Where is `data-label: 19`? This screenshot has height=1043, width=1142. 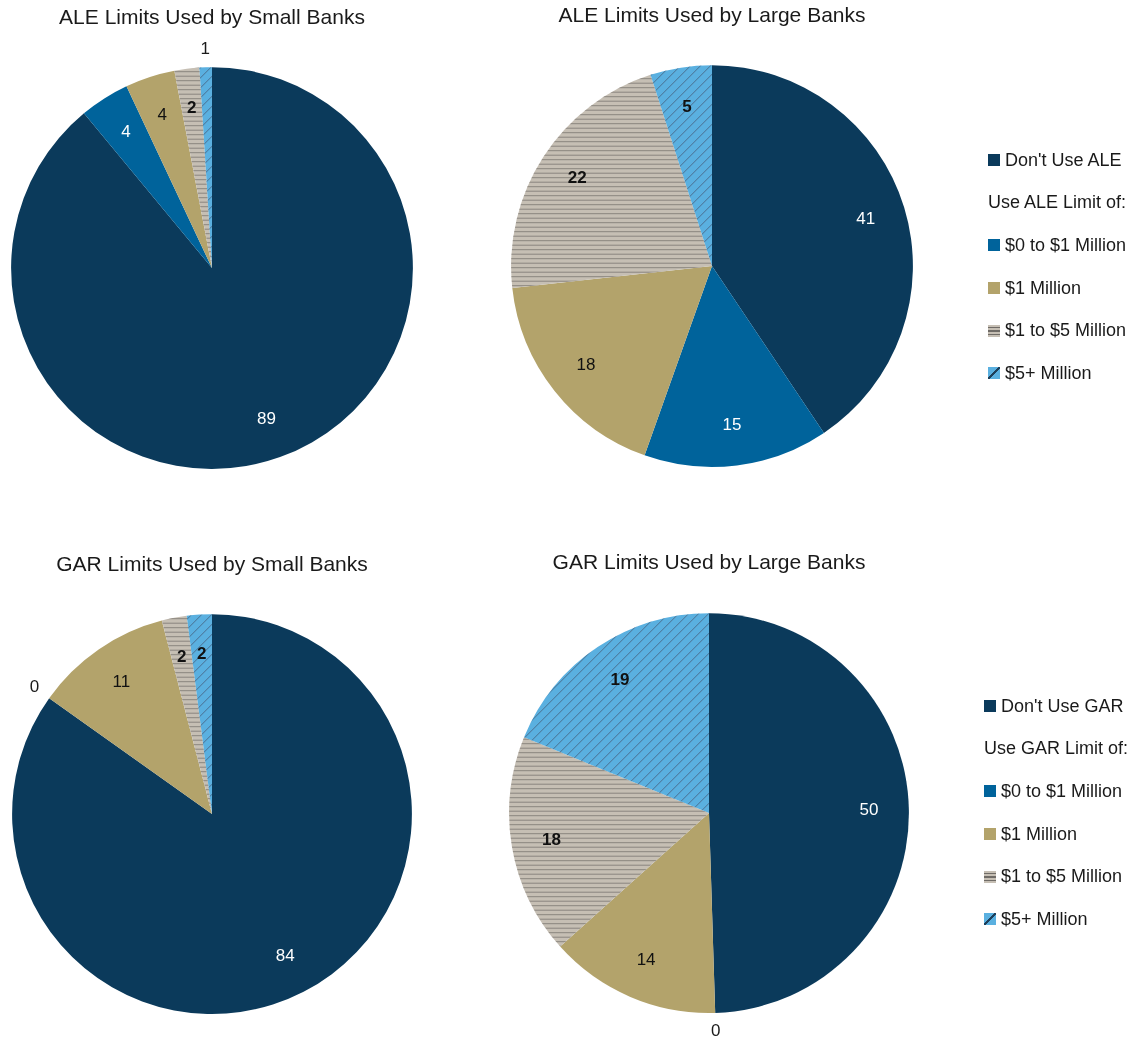
data-label: 19 is located at coordinates (620, 679).